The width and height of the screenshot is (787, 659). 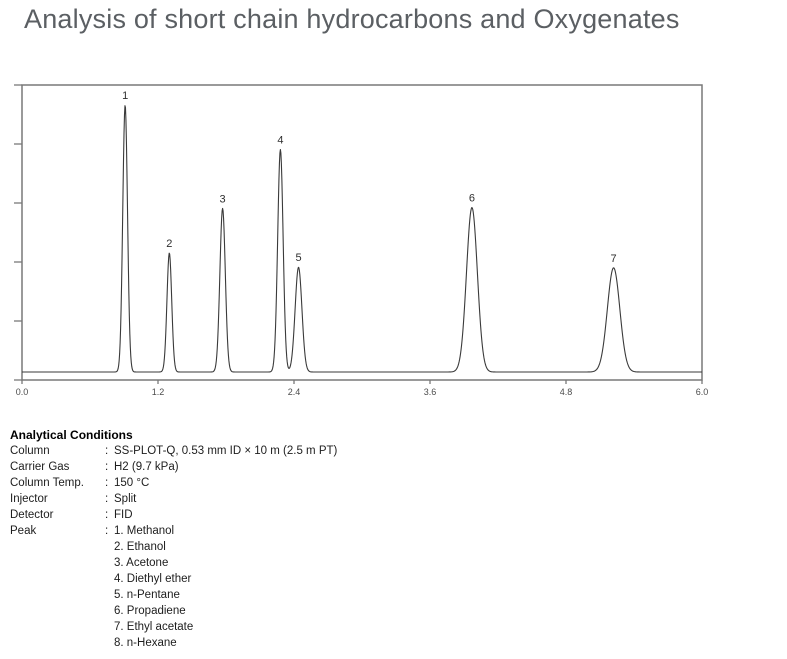 I want to click on condition-label: Column Temp., so click(x=47, y=483).